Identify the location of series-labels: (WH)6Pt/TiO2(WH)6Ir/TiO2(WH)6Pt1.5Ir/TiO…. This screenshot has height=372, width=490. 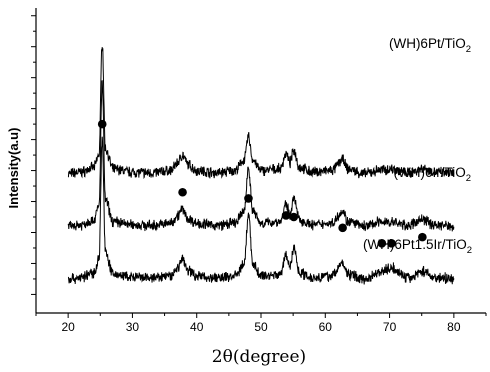
(417, 146).